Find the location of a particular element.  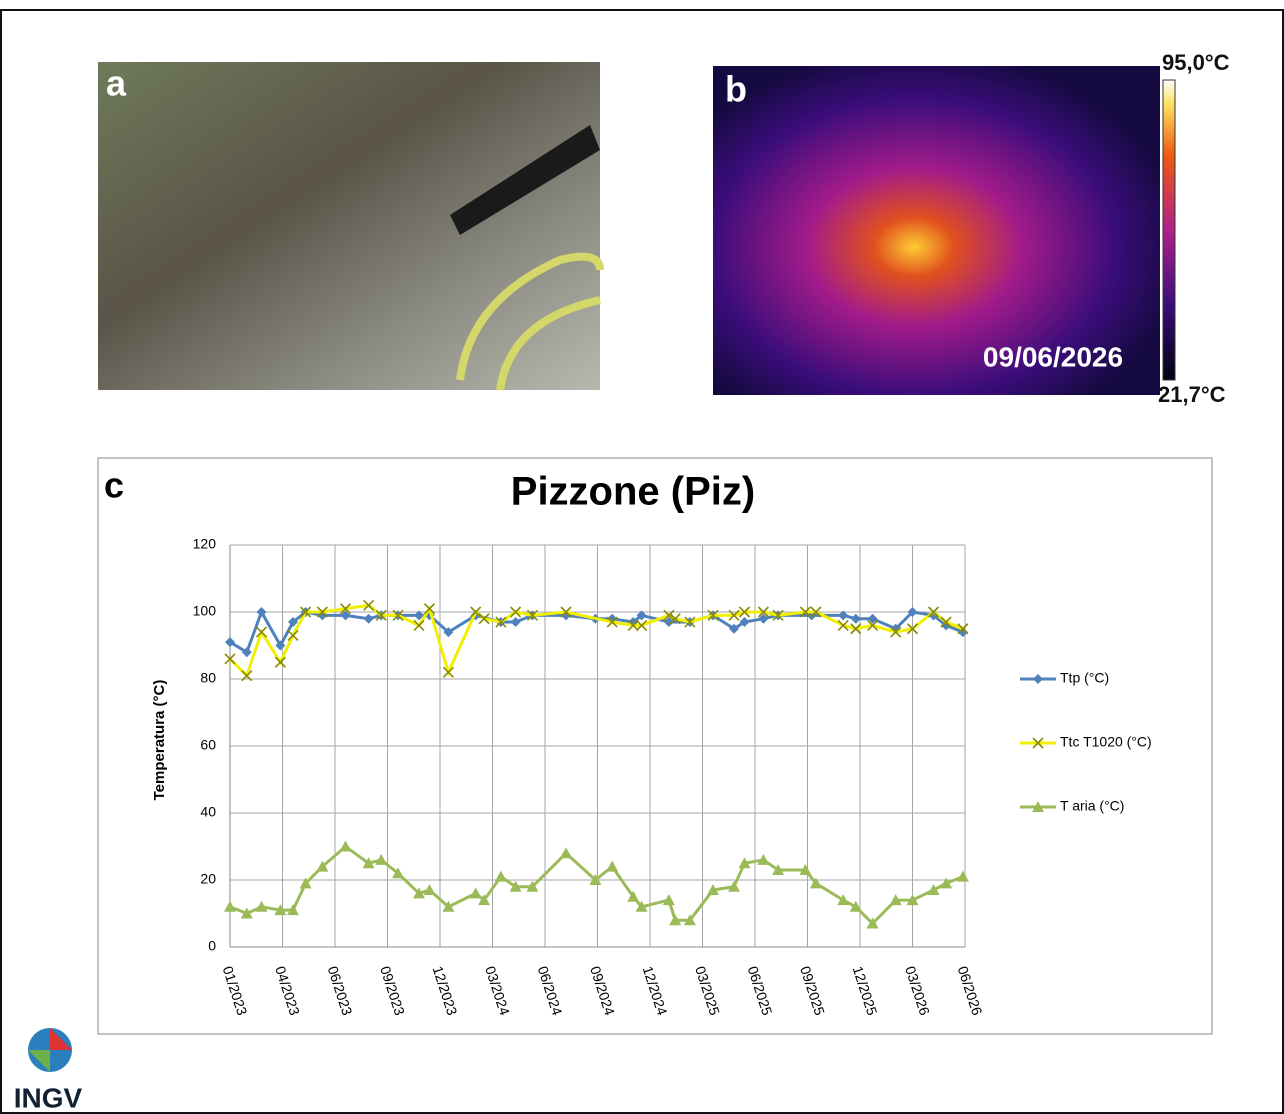

panel-label: c is located at coordinates (114, 485).